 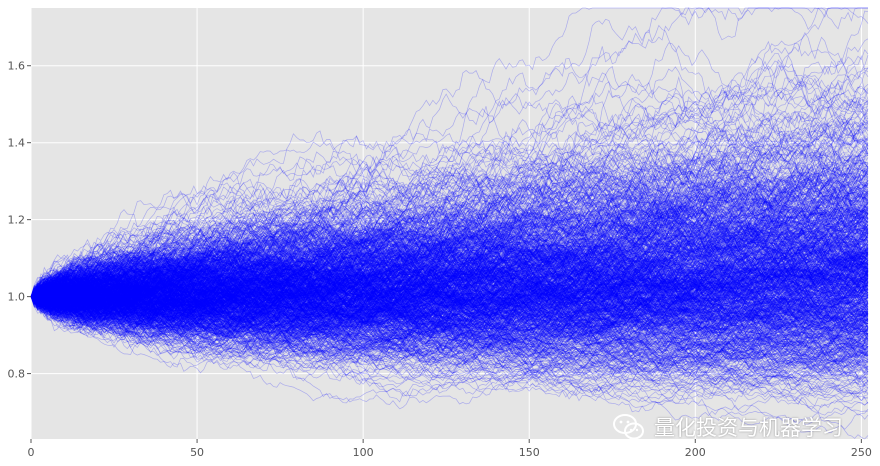 I want to click on watermark: 量化投资与机器学习, so click(x=727, y=427).